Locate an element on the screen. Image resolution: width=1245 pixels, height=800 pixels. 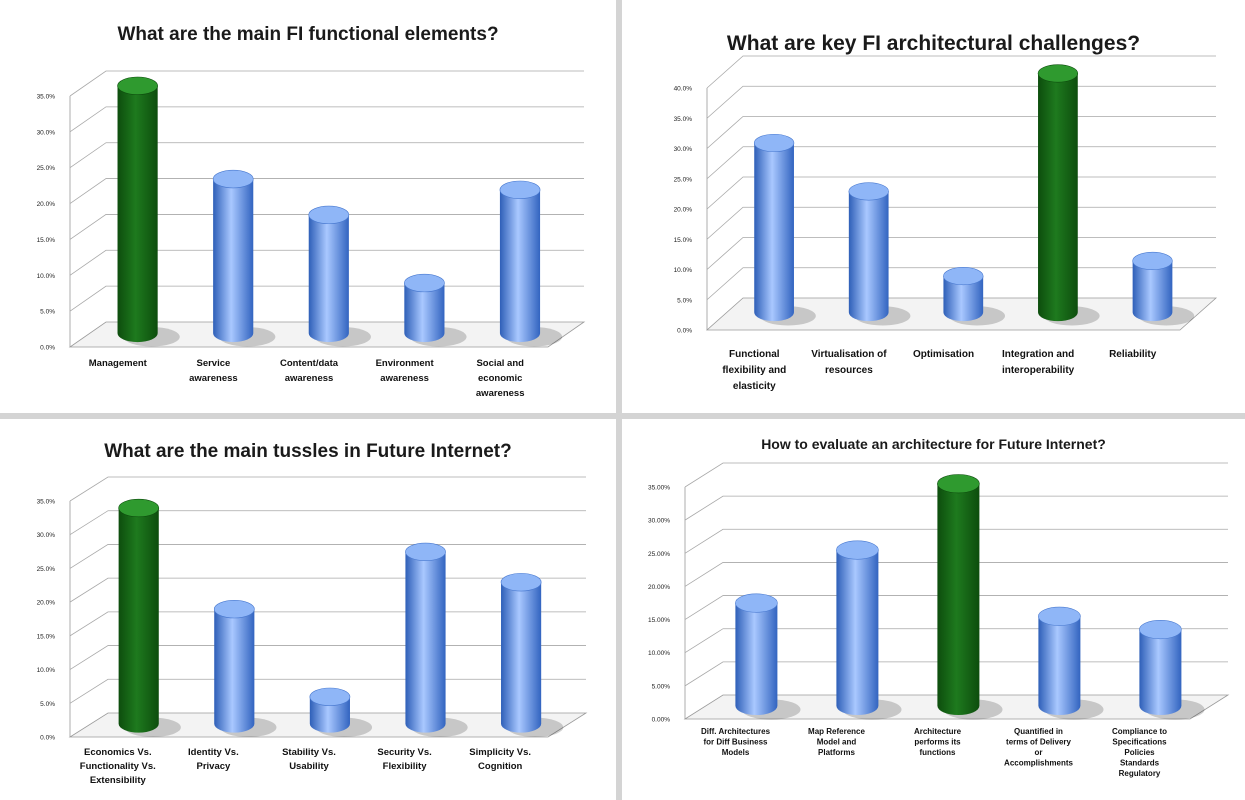
category-label: Stability Vs. Usability is located at coordinates (309, 759).